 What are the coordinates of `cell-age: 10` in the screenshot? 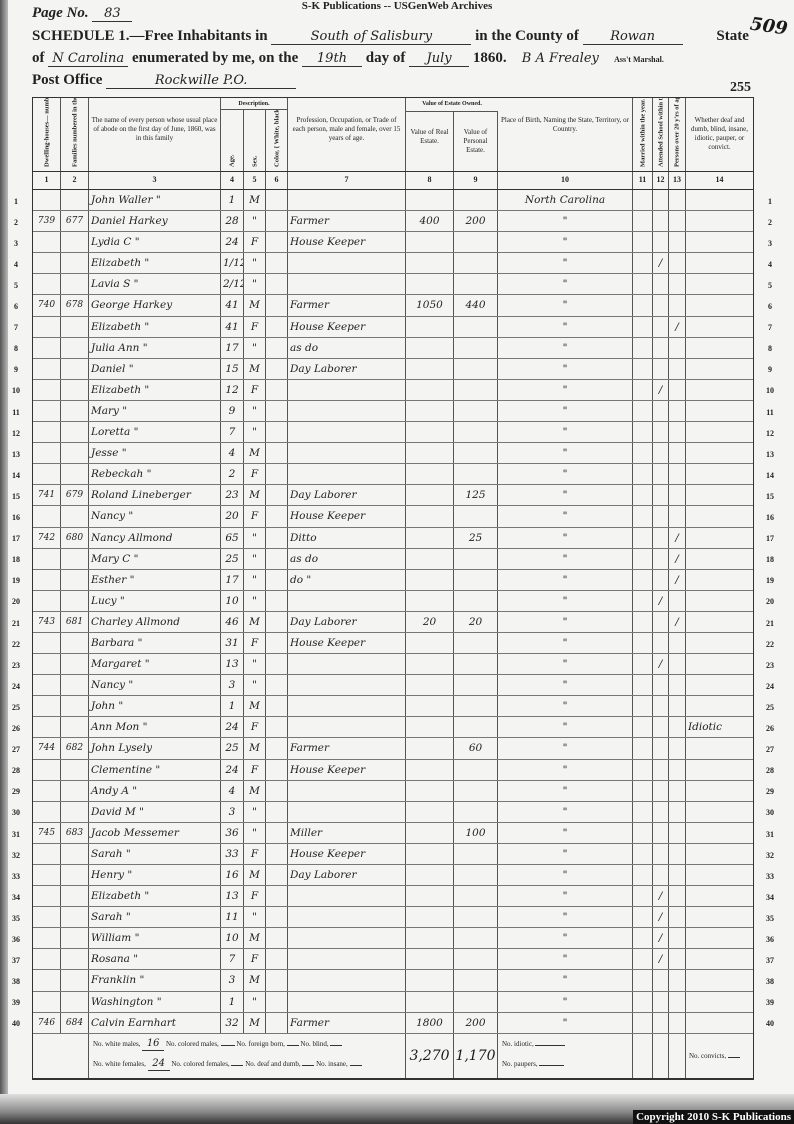 It's located at (232, 600).